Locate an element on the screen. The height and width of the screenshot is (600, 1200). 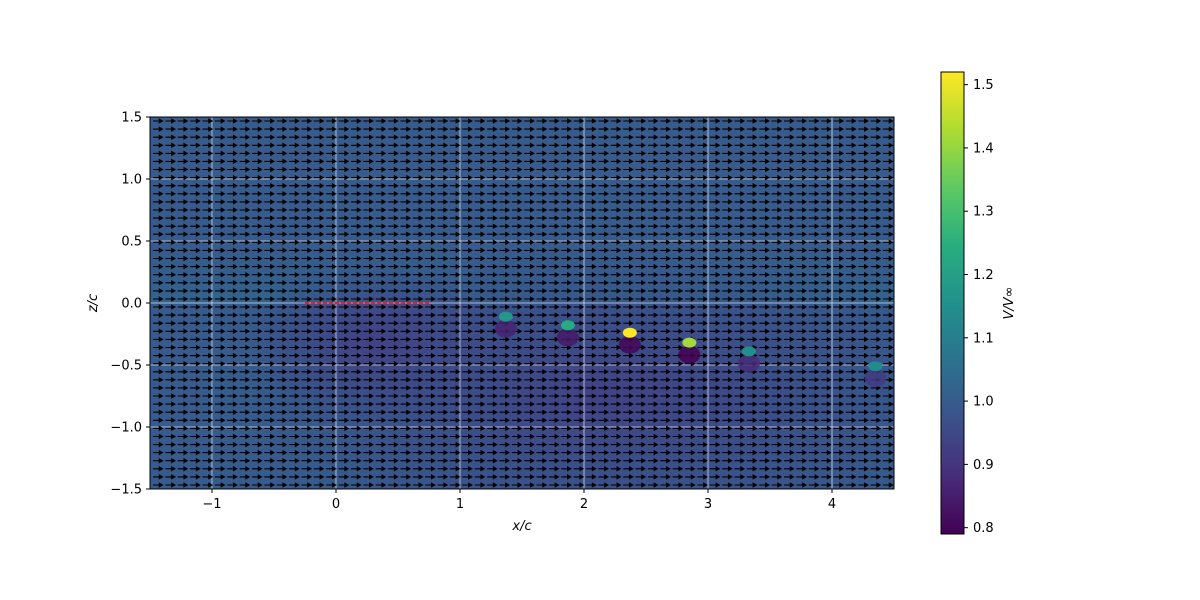
colorbar-ticks: 0.8 0.9 1.0 1.1 1.2 1.3 1.4 1.5 is located at coordinates (979, 307).